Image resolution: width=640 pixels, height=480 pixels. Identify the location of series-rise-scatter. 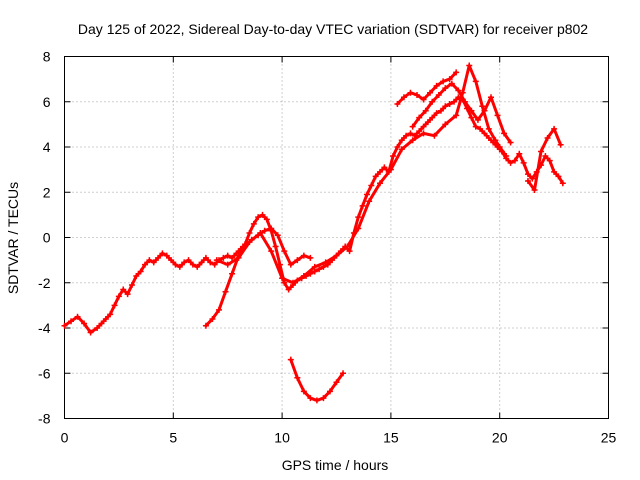
(427, 88).